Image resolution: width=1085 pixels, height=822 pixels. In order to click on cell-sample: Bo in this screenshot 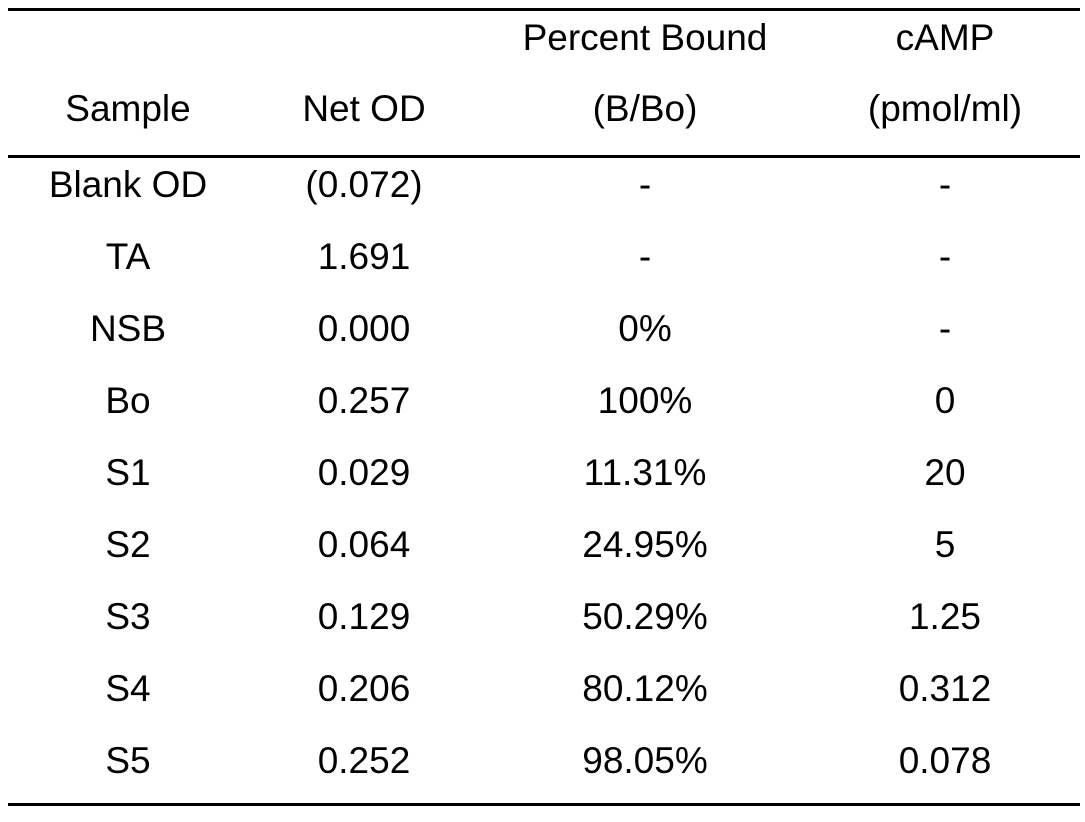, I will do `click(128, 400)`.